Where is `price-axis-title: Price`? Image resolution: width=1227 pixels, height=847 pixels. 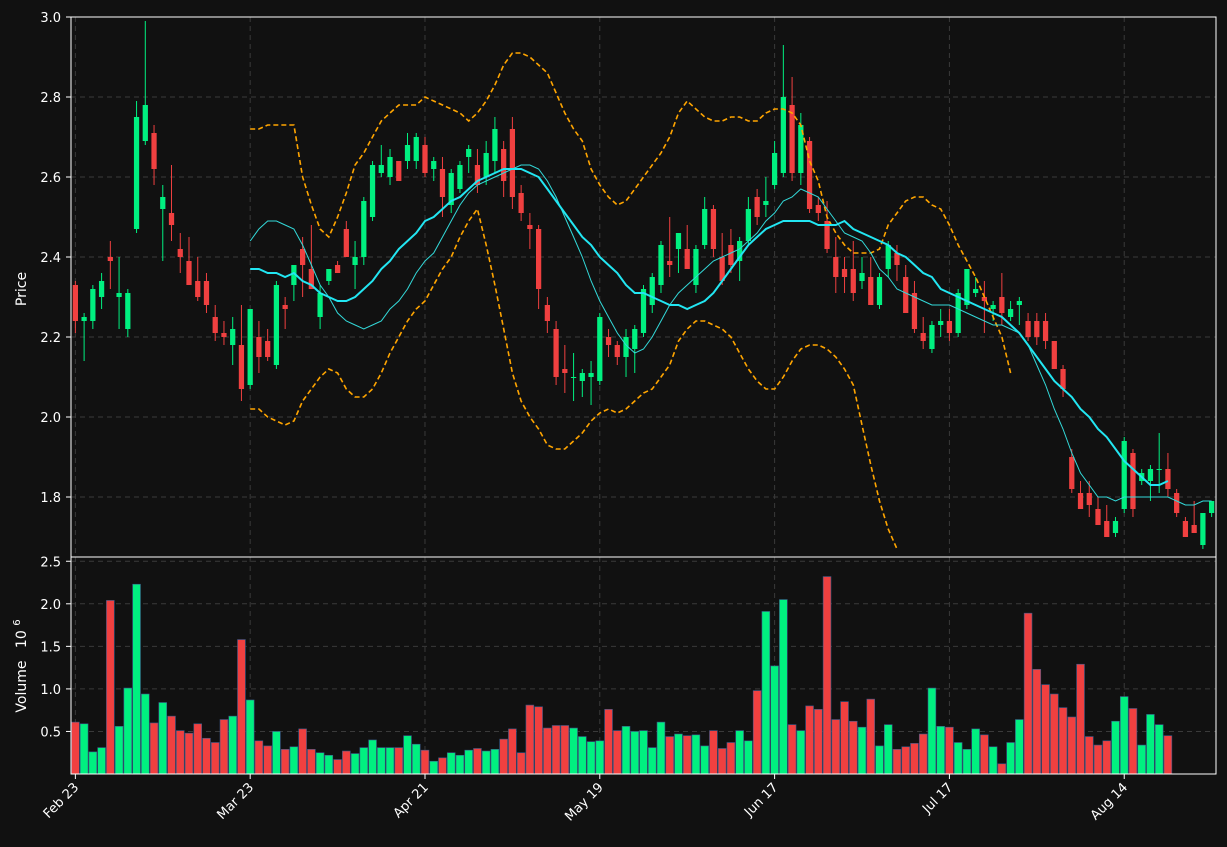
price-axis-title: Price is located at coordinates (22, 289).